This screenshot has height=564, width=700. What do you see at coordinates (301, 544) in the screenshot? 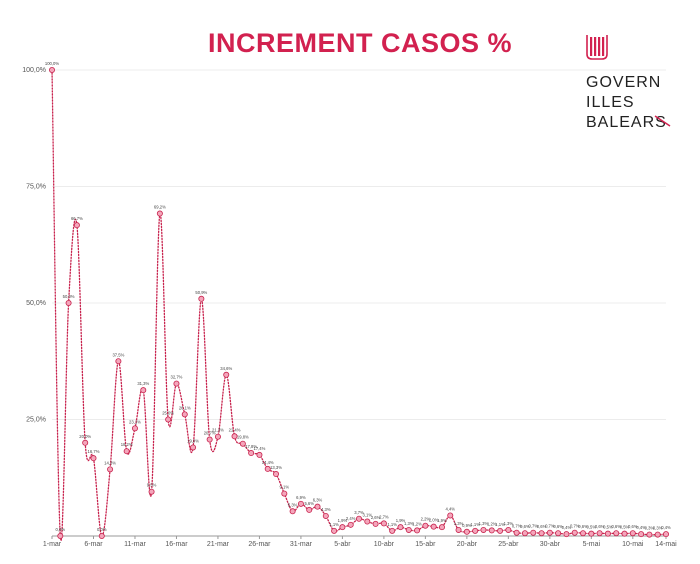
I see `x-tick-label: 31-mar` at bounding box center [301, 544].